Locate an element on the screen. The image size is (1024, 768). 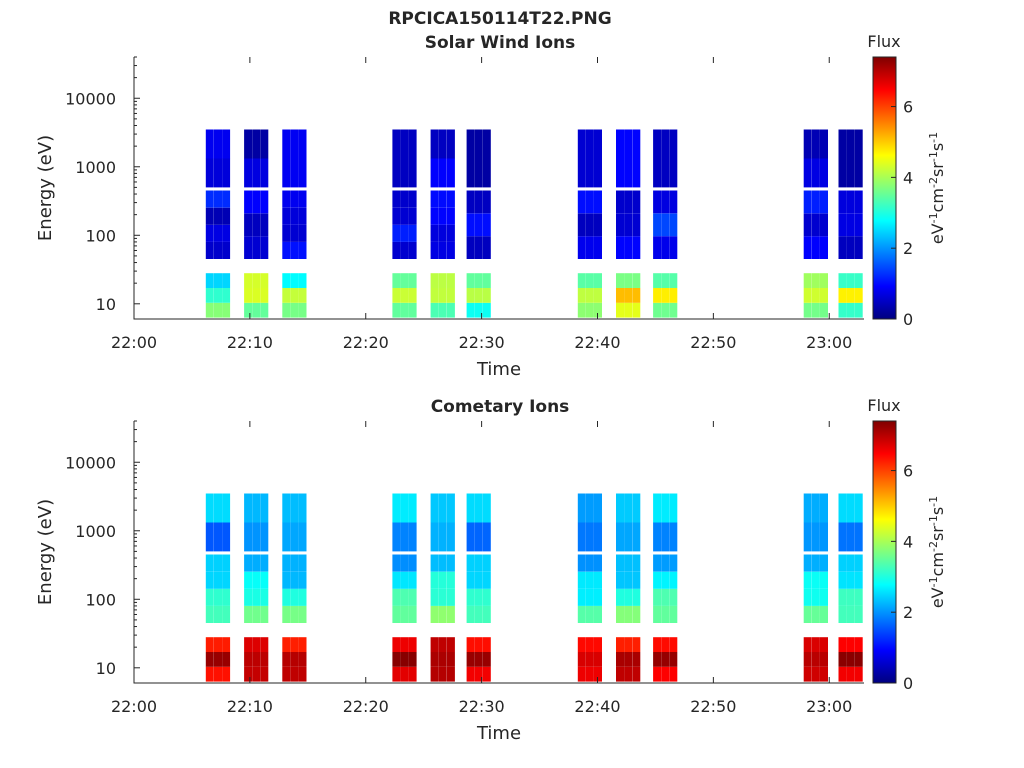
solar-wind-x-tick-label: 23:00 is located at coordinates (829, 342).